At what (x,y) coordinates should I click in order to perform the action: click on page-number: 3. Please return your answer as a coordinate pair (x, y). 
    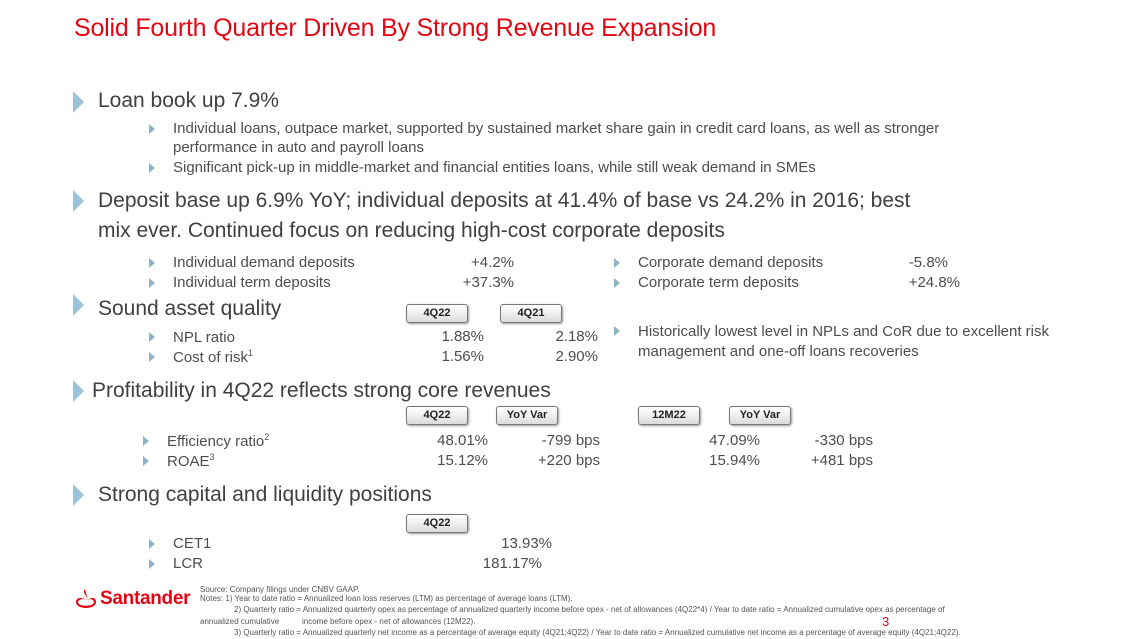
    Looking at the image, I should click on (886, 621).